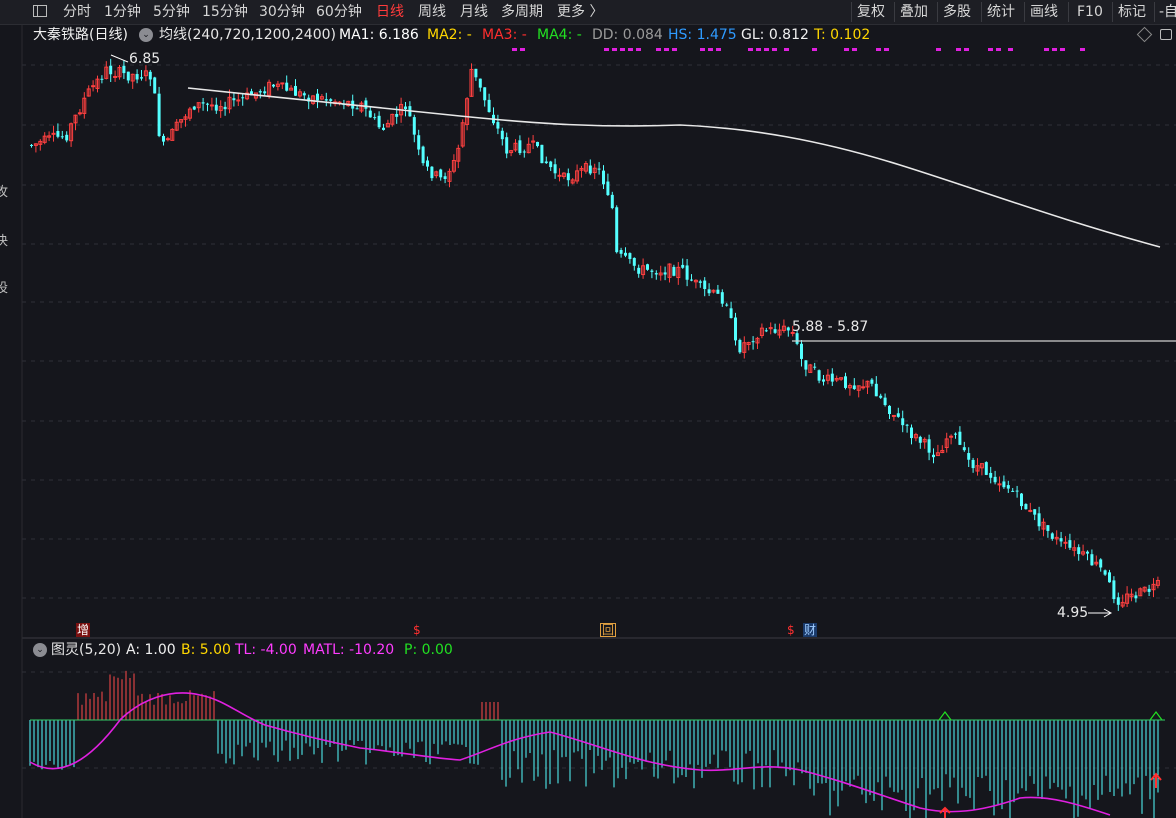 The image size is (1176, 818). I want to click on overlay-button: 叠加, so click(914, 12).